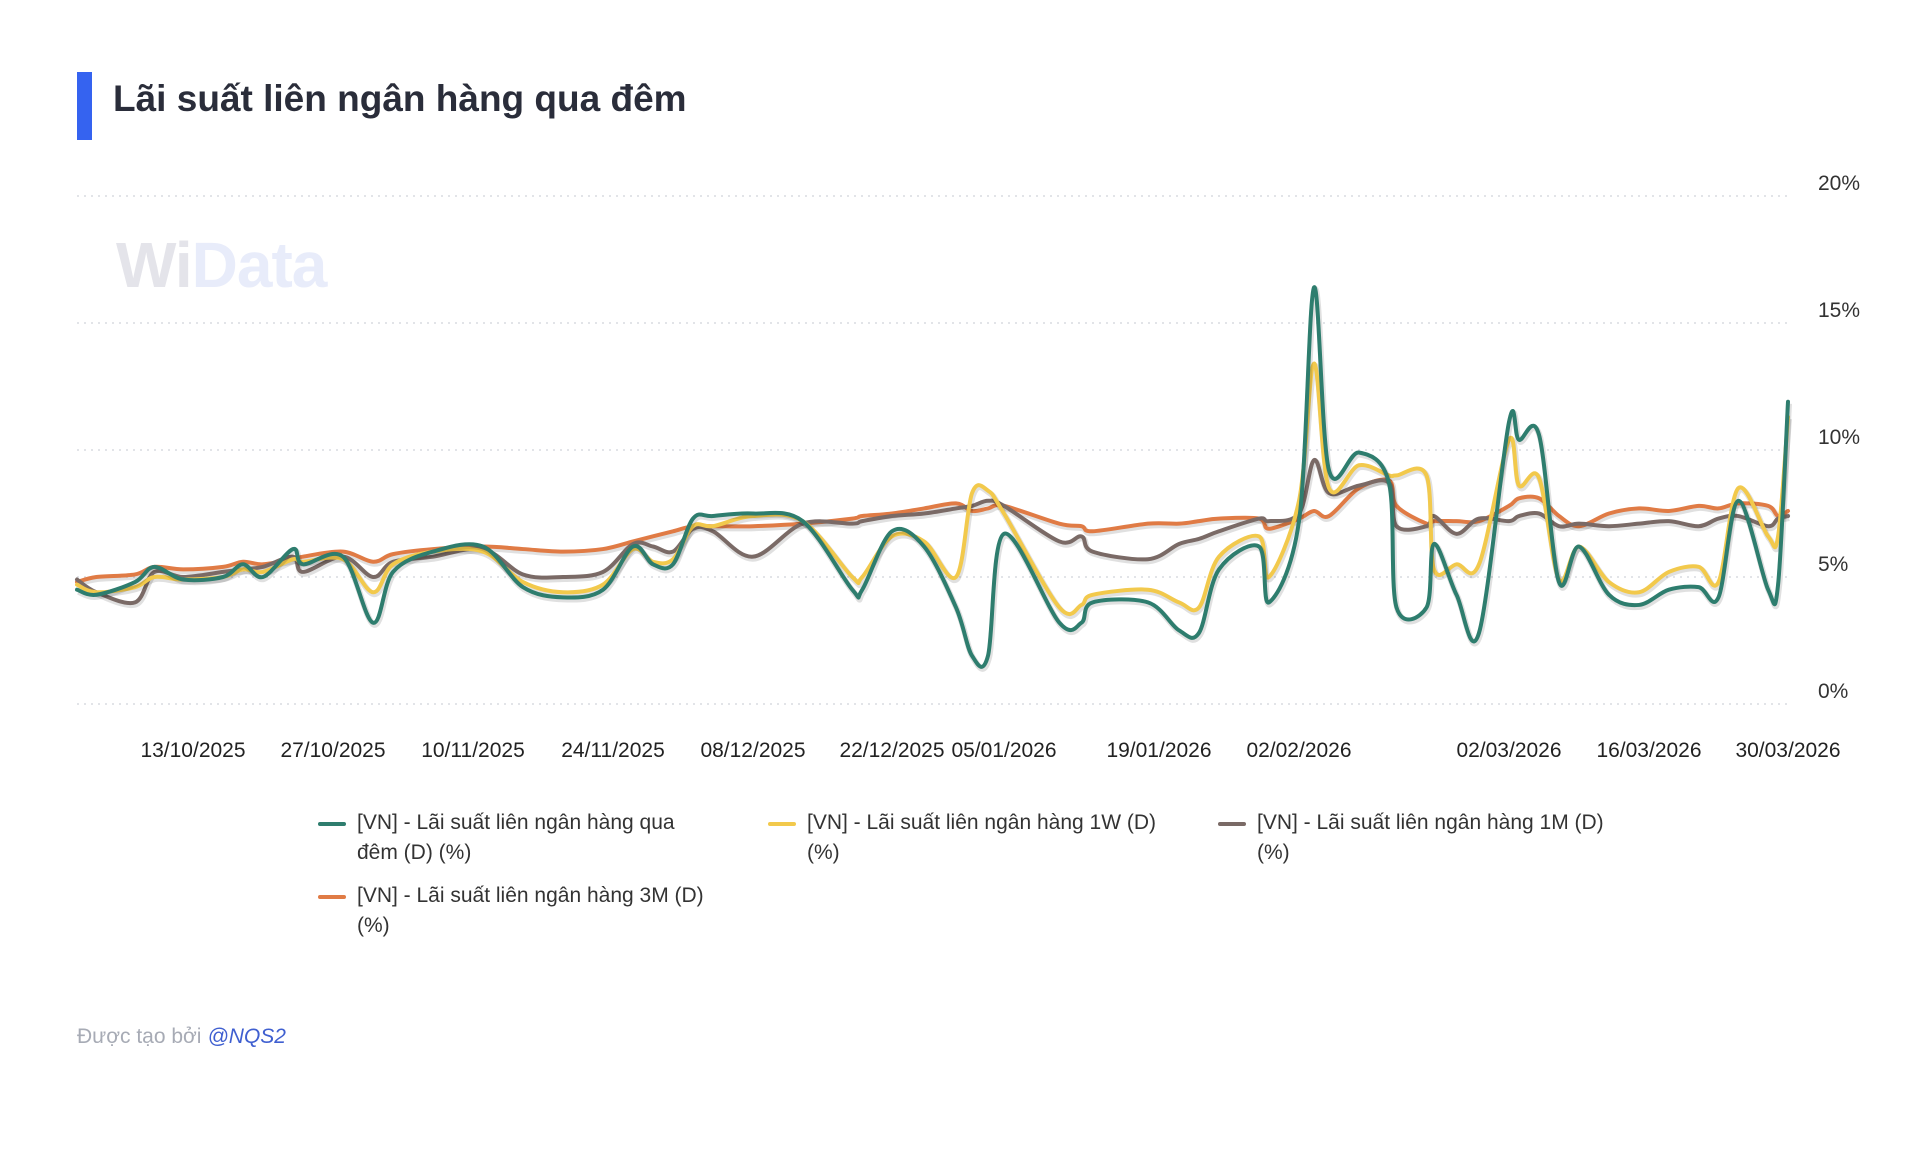 The image size is (1920, 1154). I want to click on series-shadow, so click(933, 534).